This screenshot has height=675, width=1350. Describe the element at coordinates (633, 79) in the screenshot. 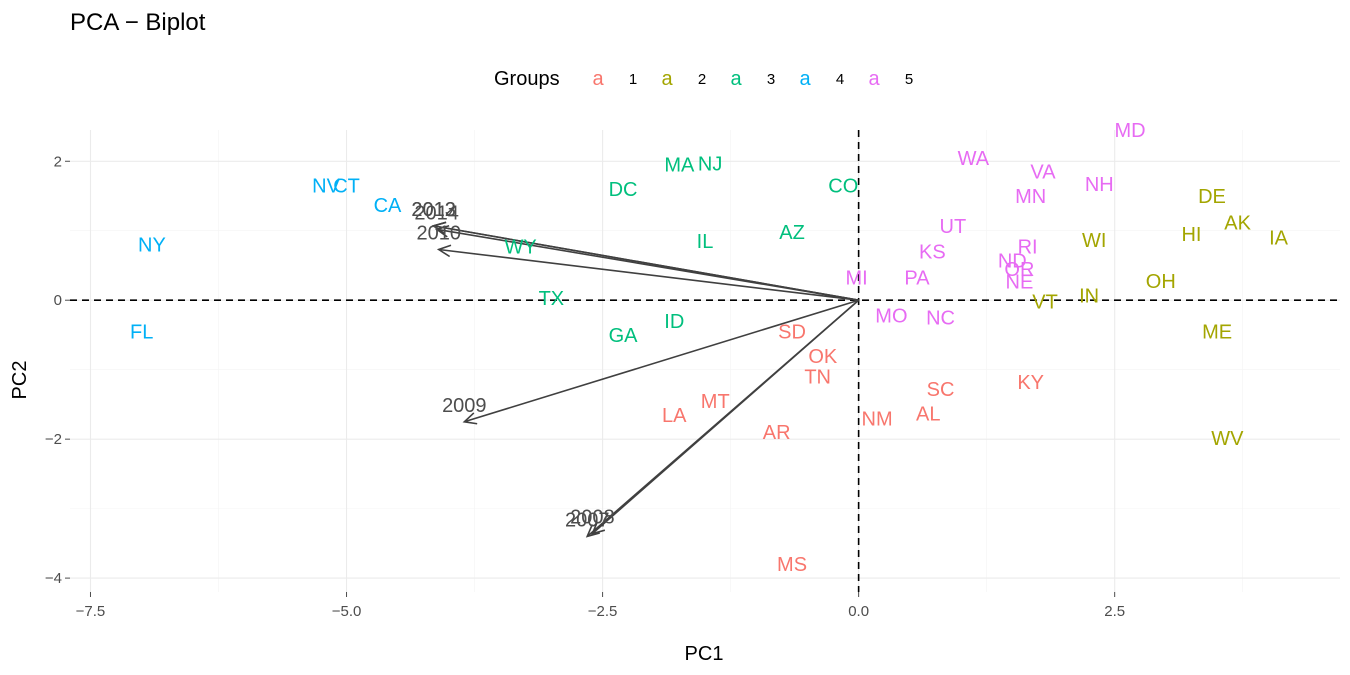

I see `legend-label-1: 1` at that location.